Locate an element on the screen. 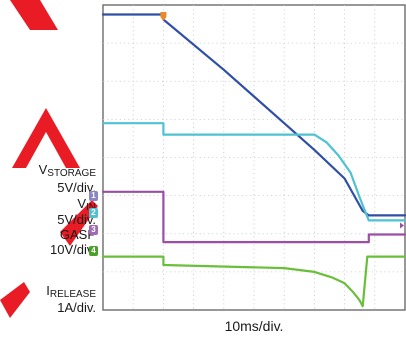 Image resolution: width=406 pixels, height=339 pixels. label-vin-scale: 5V/div. is located at coordinates (76, 219).